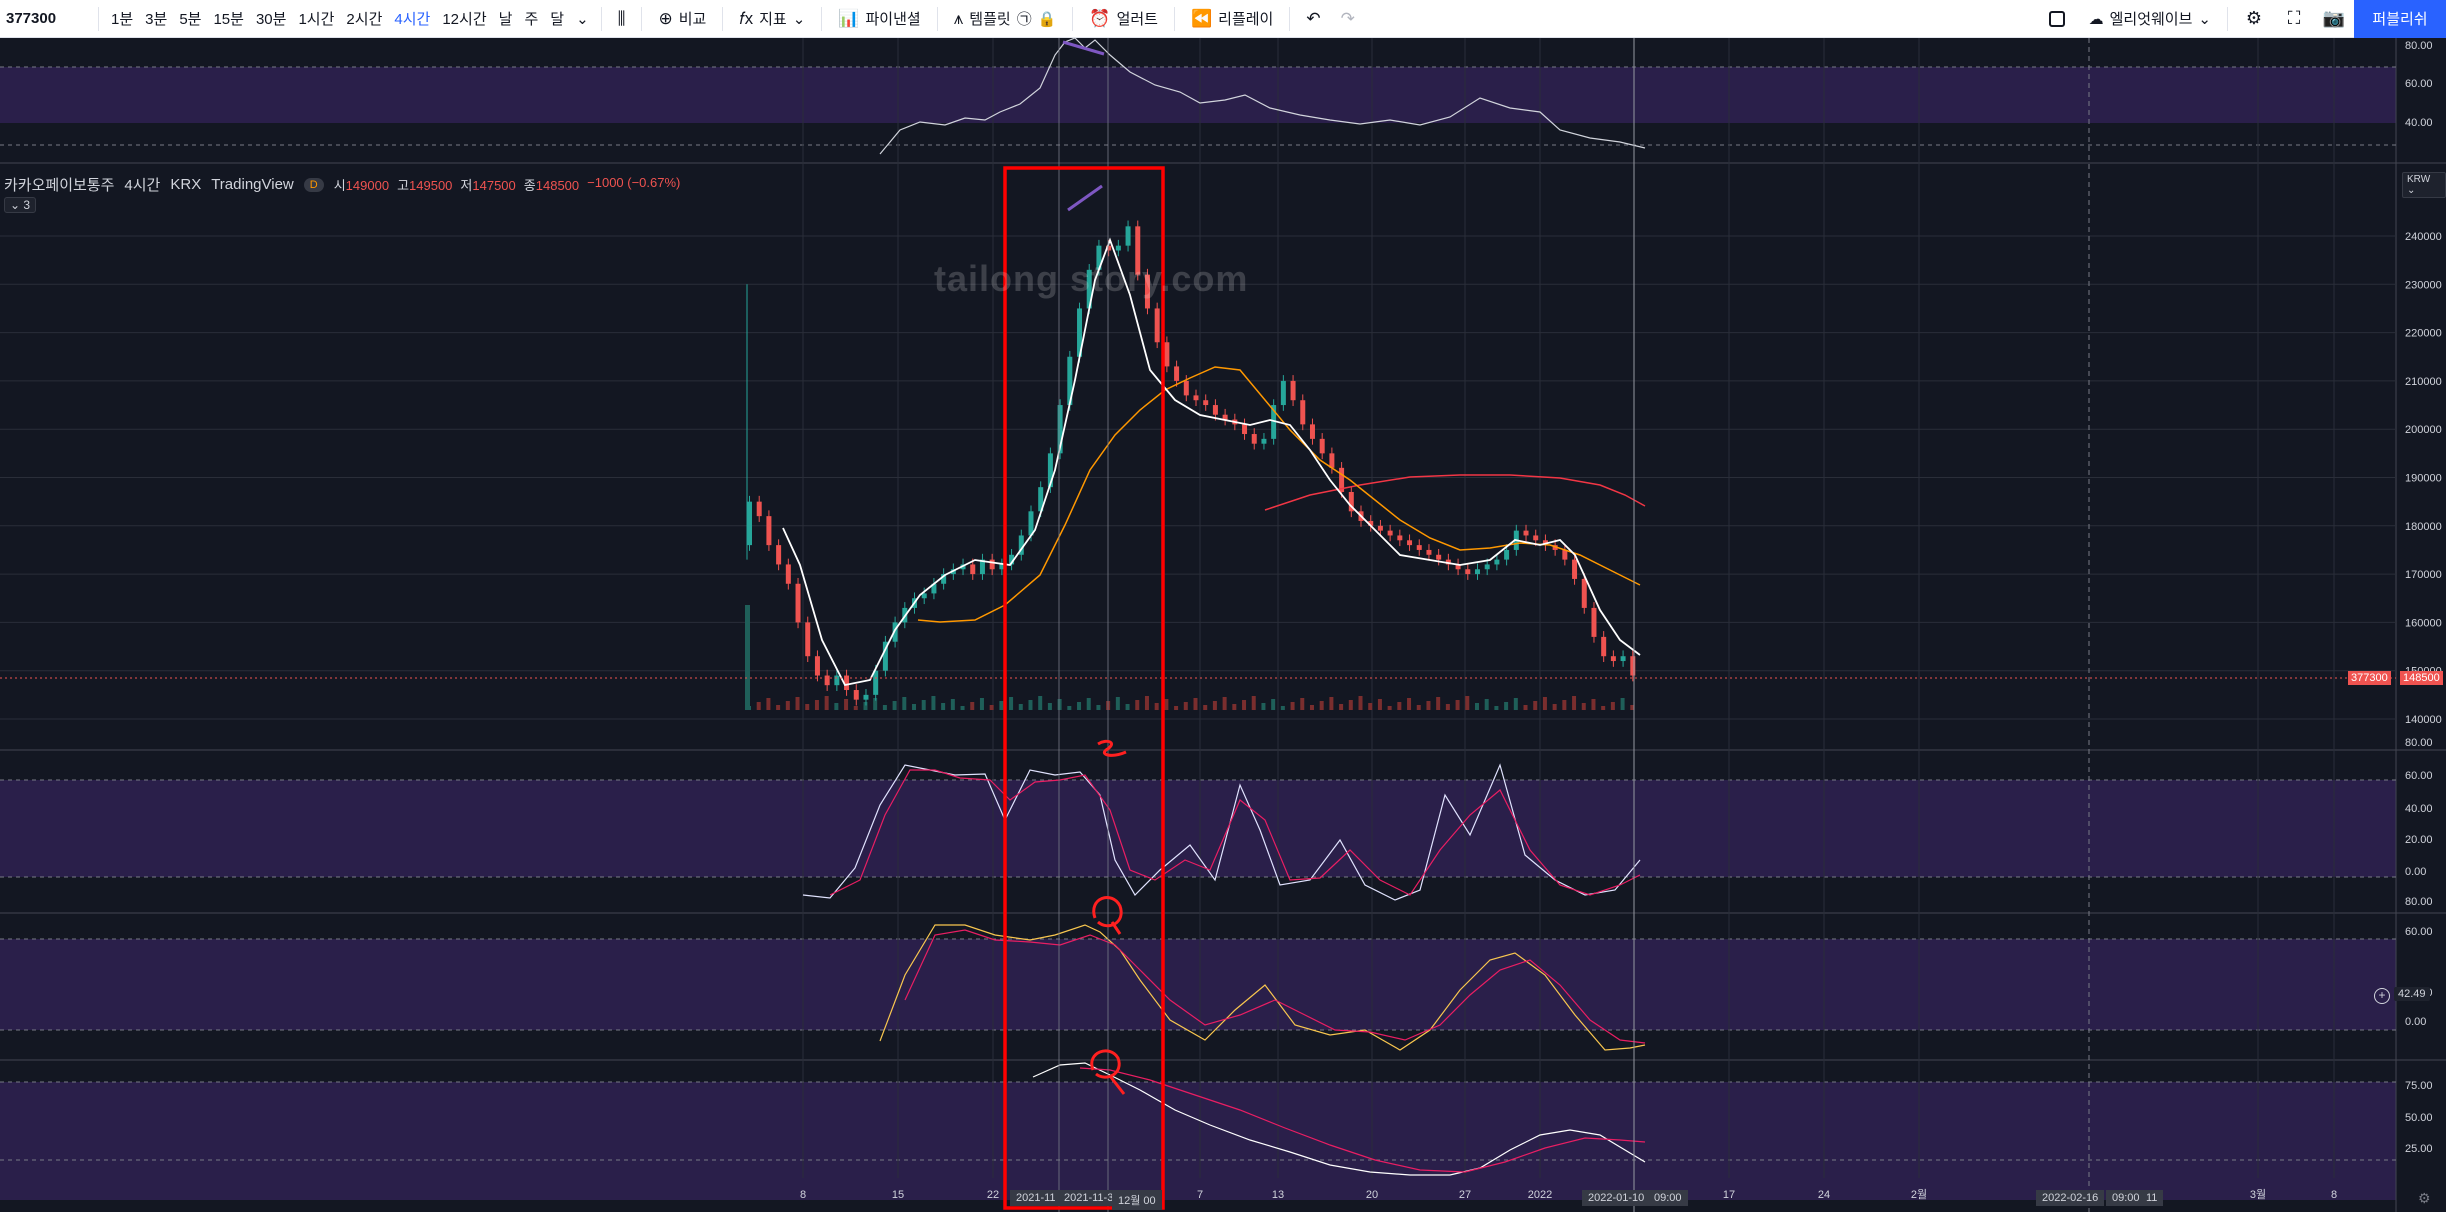 Image resolution: width=2446 pixels, height=1212 pixels. I want to click on lock-icon: 🔒, so click(1047, 19).